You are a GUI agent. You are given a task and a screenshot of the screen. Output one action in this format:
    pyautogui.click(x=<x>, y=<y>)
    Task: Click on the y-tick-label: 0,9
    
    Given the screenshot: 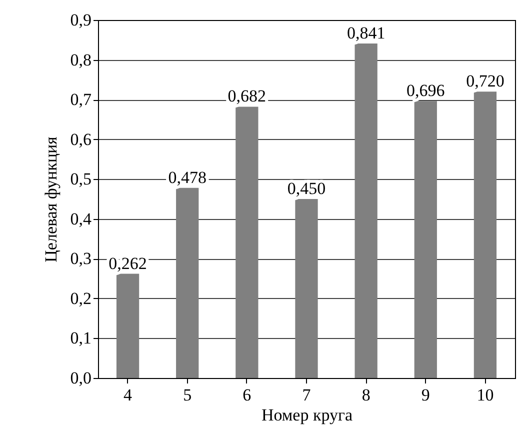 What is the action you would take?
    pyautogui.click(x=81, y=20)
    